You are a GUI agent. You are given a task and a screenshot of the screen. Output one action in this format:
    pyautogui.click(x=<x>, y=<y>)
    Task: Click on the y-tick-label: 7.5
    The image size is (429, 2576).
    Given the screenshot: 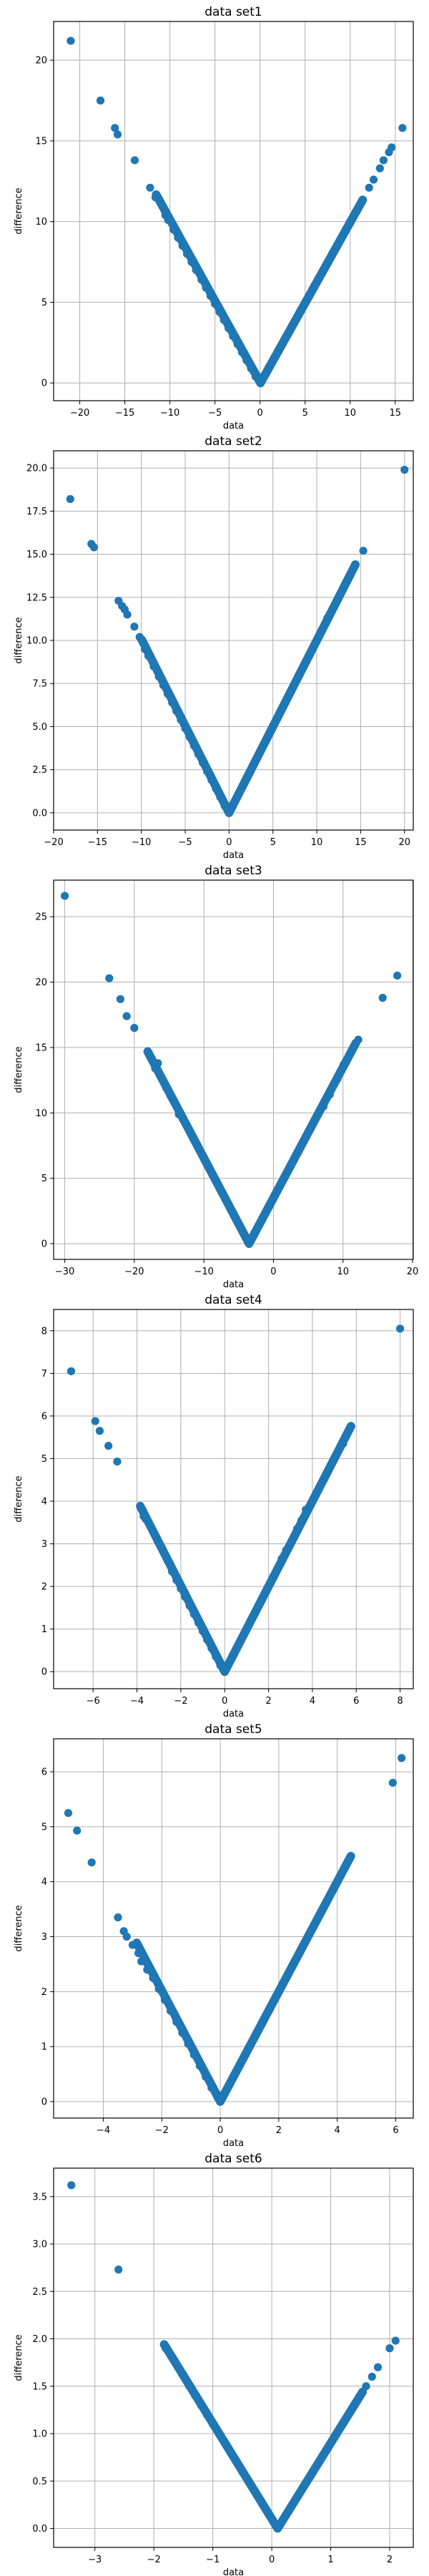 What is the action you would take?
    pyautogui.click(x=39, y=684)
    